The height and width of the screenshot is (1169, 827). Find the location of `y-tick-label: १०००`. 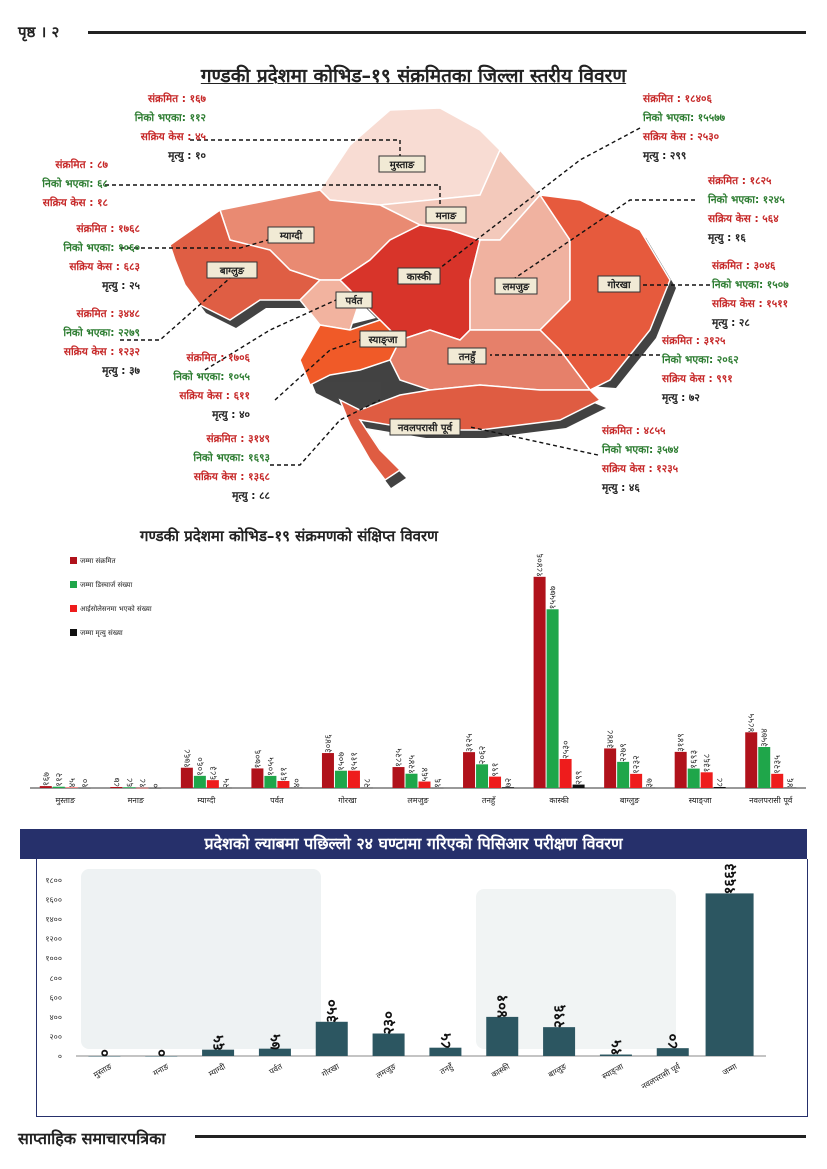

y-tick-label: १००० is located at coordinates (53, 958).